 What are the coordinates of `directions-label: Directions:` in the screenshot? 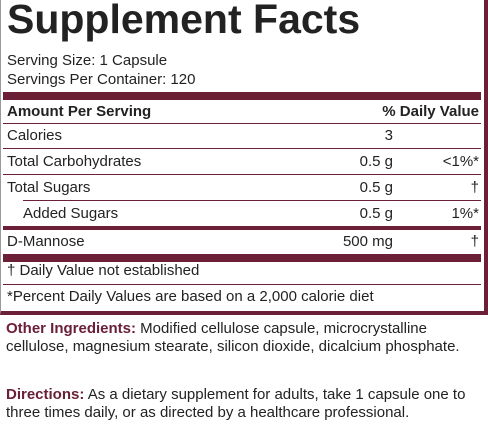 It's located at (45, 394).